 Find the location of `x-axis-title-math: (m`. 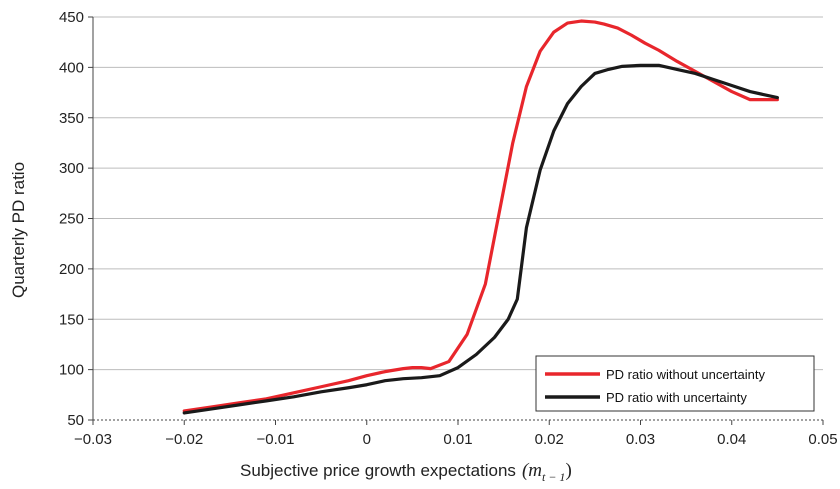

x-axis-title-math: (m is located at coordinates (532, 470).